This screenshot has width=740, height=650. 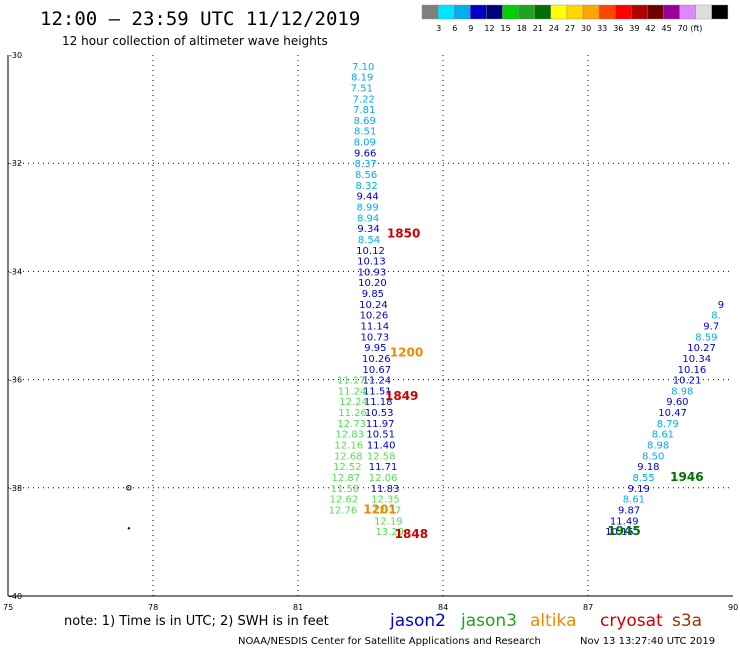 What do you see at coordinates (370, 251) in the screenshot?
I see `swh-value: 10.12` at bounding box center [370, 251].